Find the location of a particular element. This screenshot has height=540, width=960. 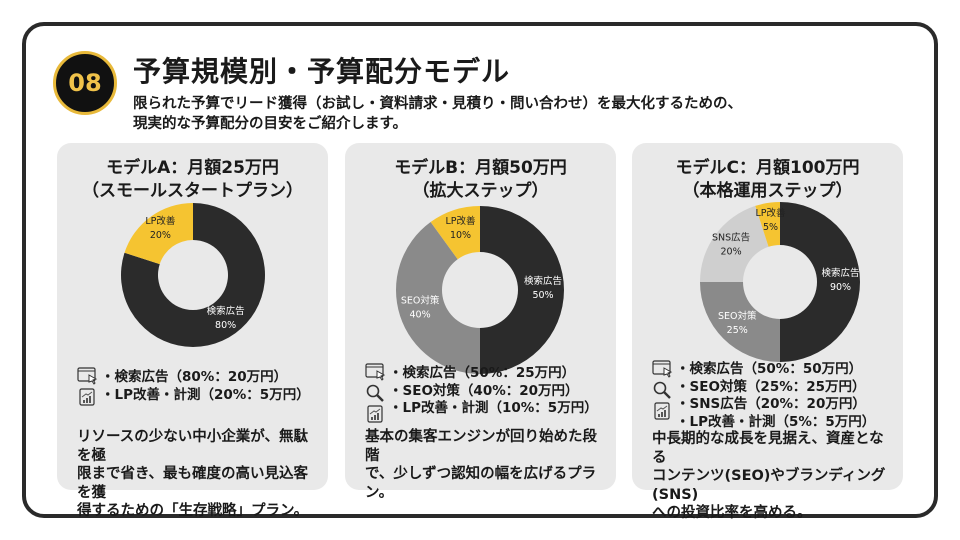

slice-label: 50% is located at coordinates (542, 295).